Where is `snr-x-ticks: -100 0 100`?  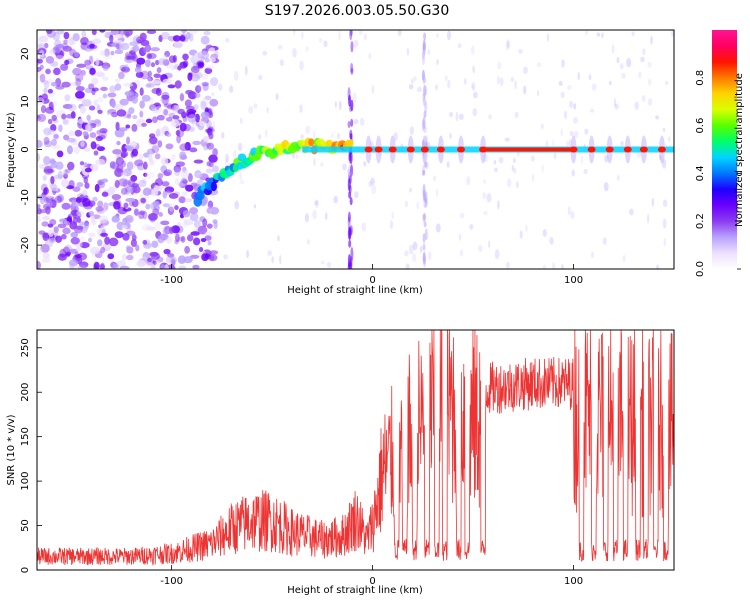
snr-x-ticks: -100 0 100 is located at coordinates (371, 576).